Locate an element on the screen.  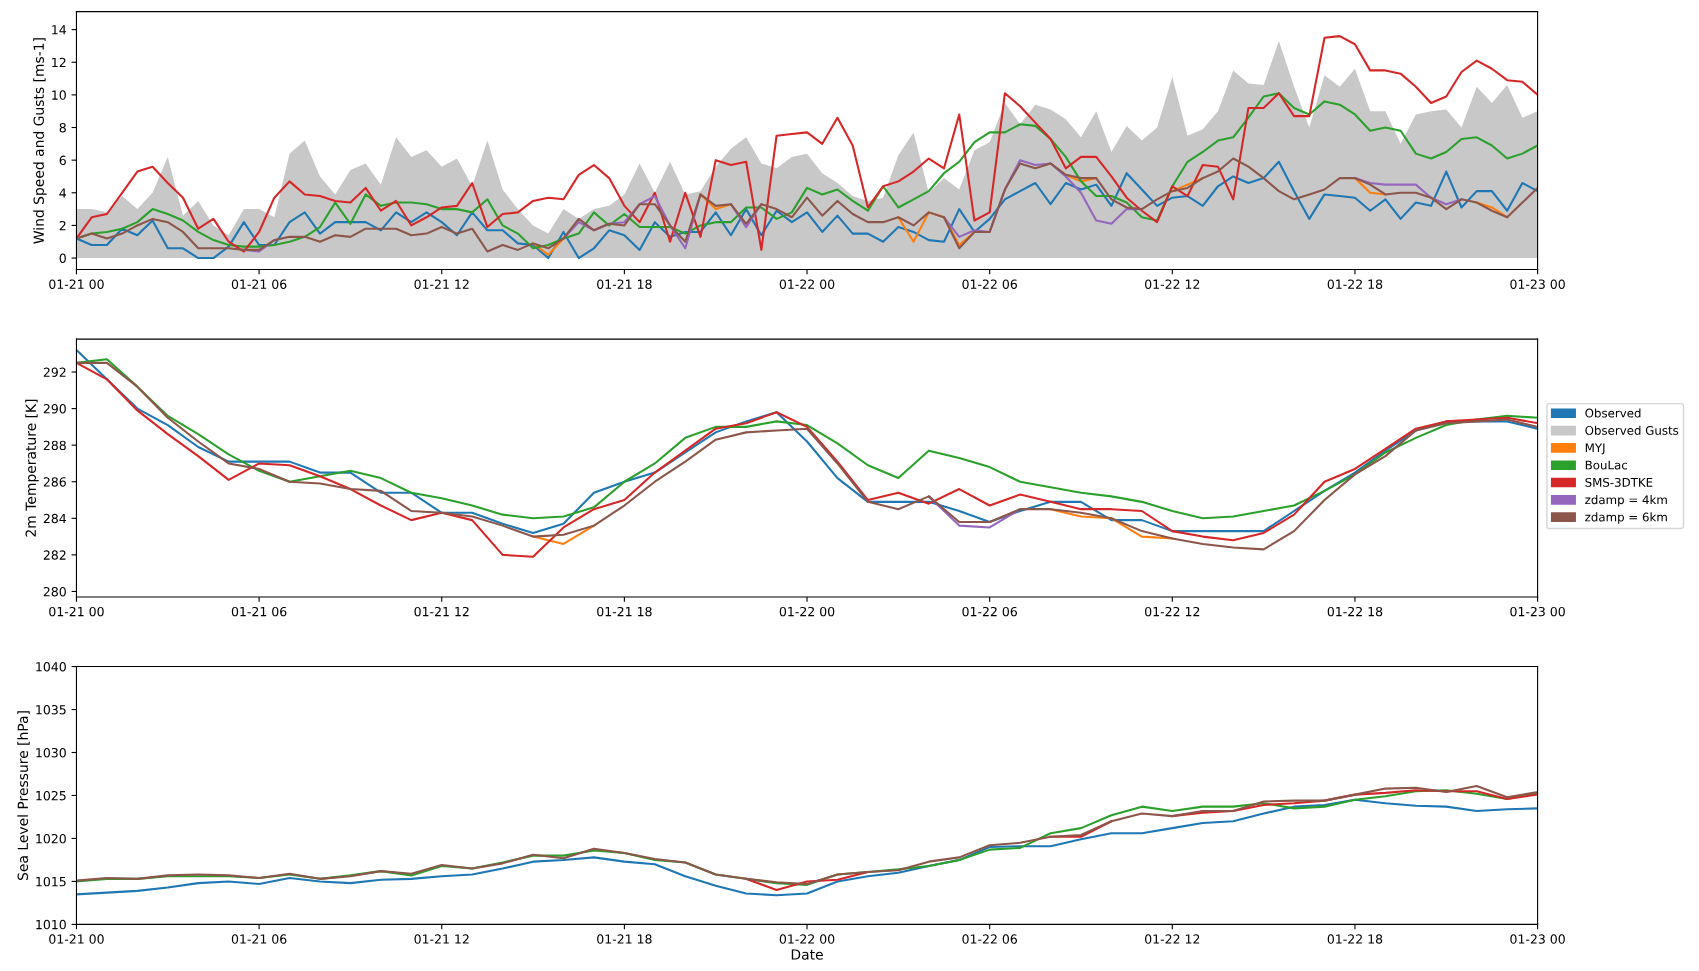
y-tick-label: 8 is located at coordinates (62, 127).